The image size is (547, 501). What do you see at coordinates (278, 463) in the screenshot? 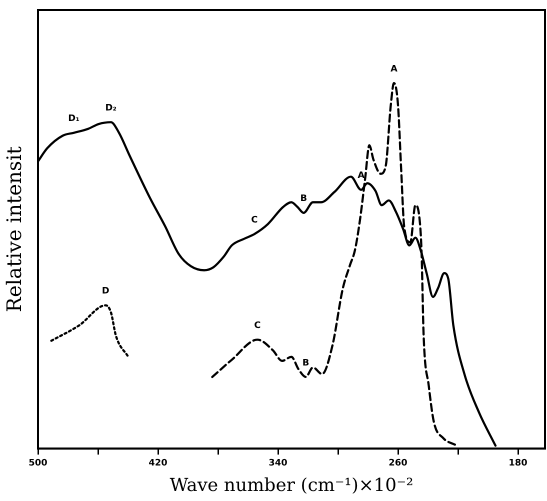
I see `x-tick-label: 340` at bounding box center [278, 463].